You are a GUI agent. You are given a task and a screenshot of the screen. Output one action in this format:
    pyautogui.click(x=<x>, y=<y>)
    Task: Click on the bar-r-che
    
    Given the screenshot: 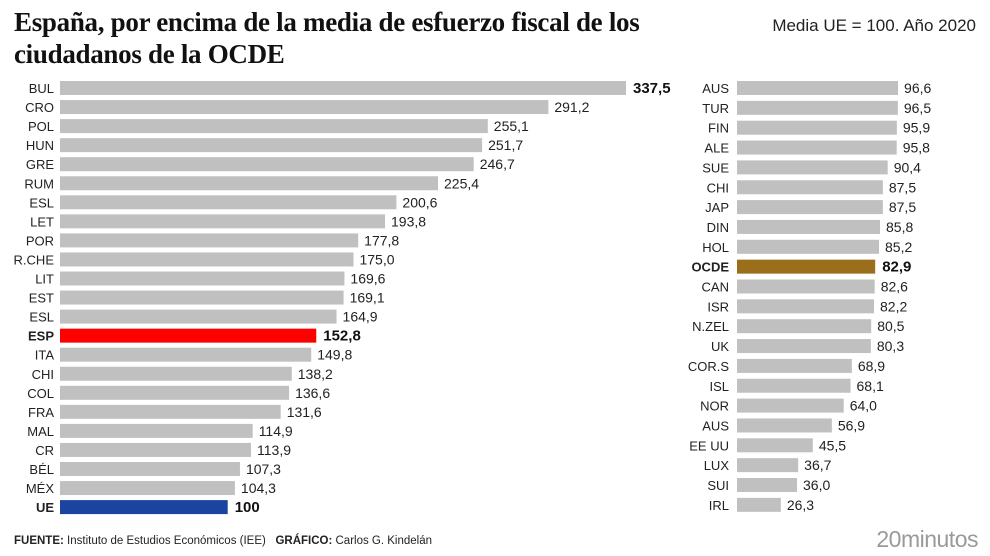 What is the action you would take?
    pyautogui.click(x=207, y=259)
    